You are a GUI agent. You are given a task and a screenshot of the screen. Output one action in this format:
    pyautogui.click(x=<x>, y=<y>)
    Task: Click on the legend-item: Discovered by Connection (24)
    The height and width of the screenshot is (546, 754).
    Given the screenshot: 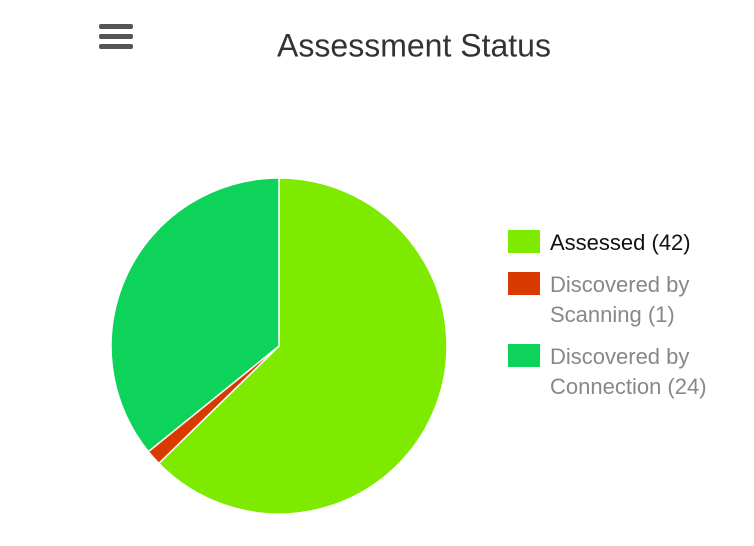 What is the action you would take?
    pyautogui.click(x=628, y=372)
    